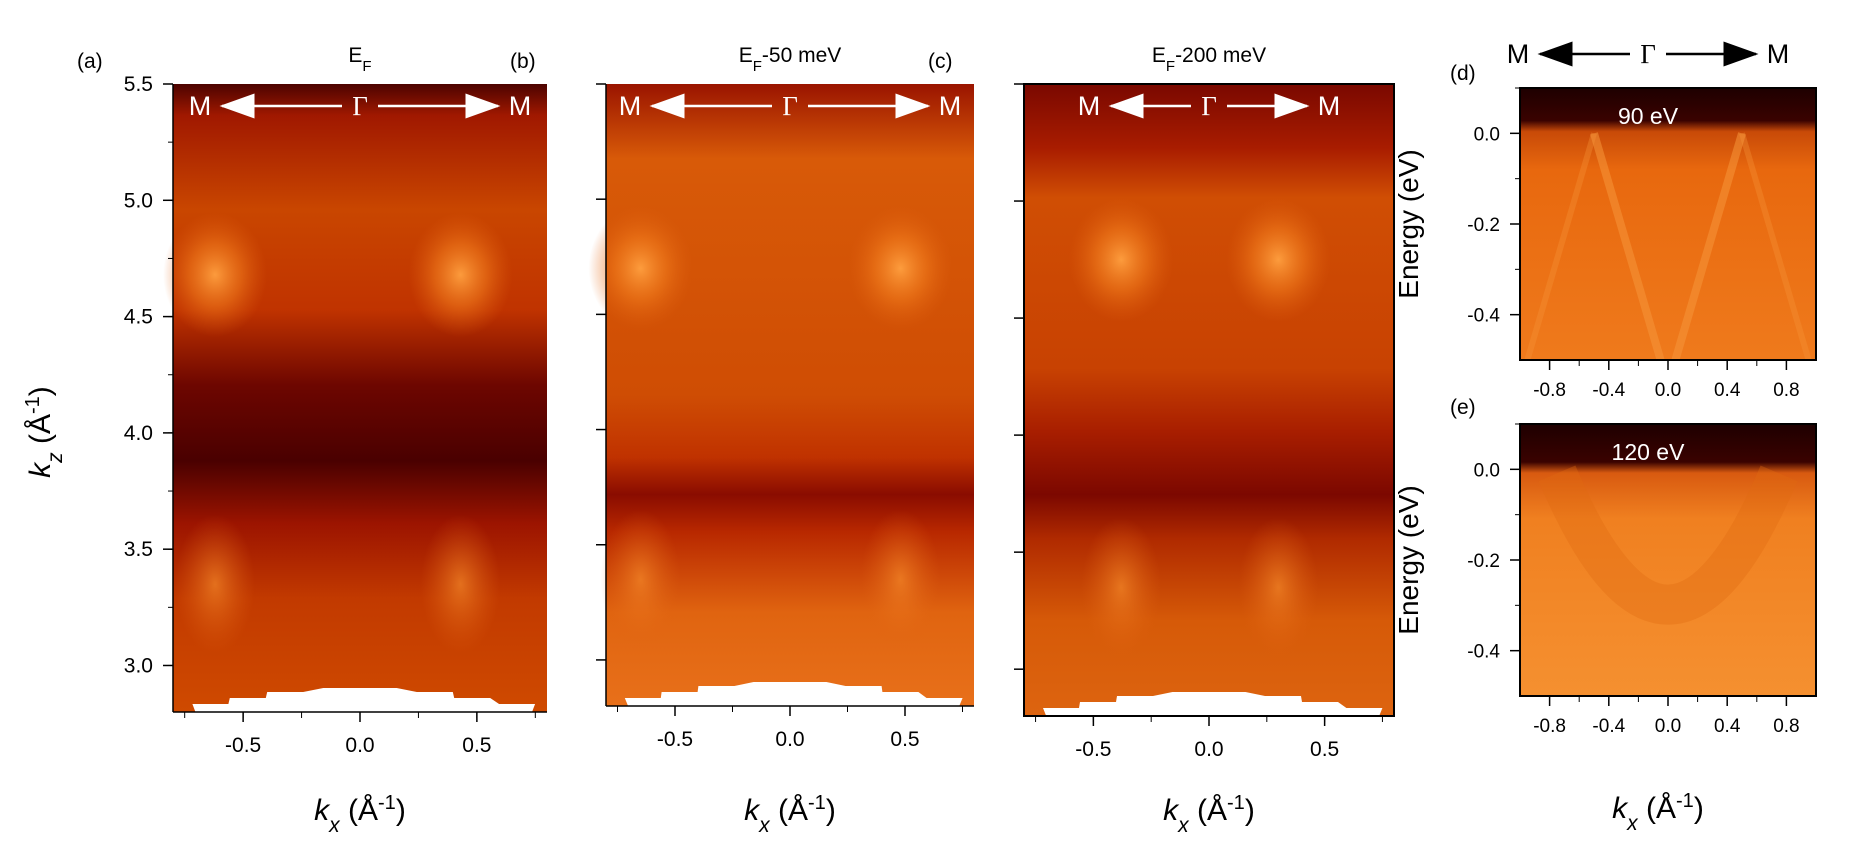 The image size is (1858, 852). Describe the element at coordinates (940, 61) in the screenshot. I see `panel-label: (c)` at that location.